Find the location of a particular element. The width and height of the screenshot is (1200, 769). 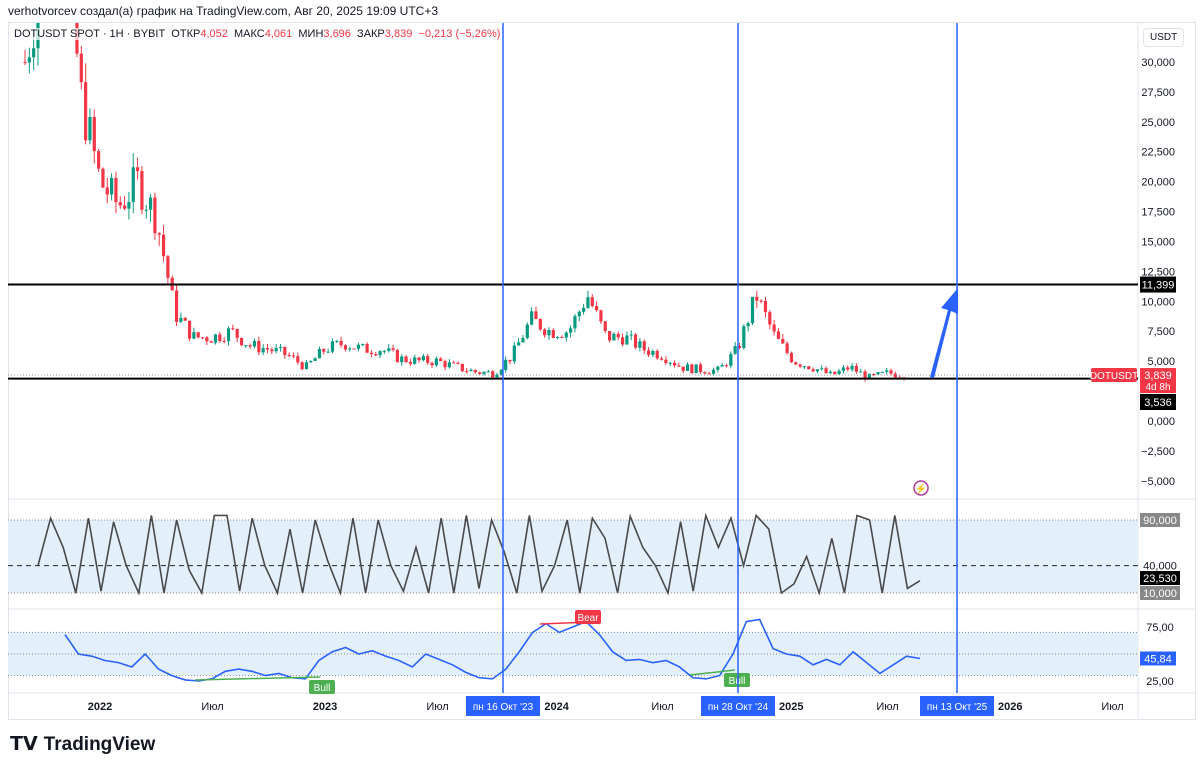

low-value: 3,696 is located at coordinates (337, 34).